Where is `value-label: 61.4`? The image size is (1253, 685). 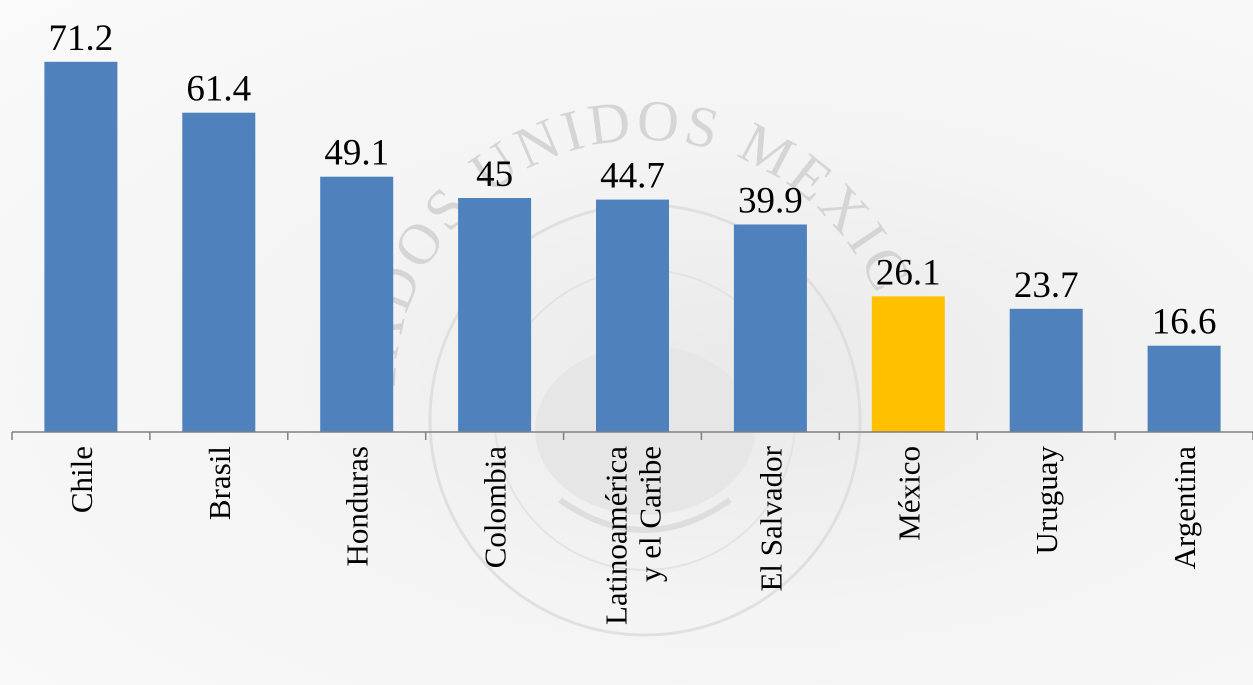 value-label: 61.4 is located at coordinates (218, 89).